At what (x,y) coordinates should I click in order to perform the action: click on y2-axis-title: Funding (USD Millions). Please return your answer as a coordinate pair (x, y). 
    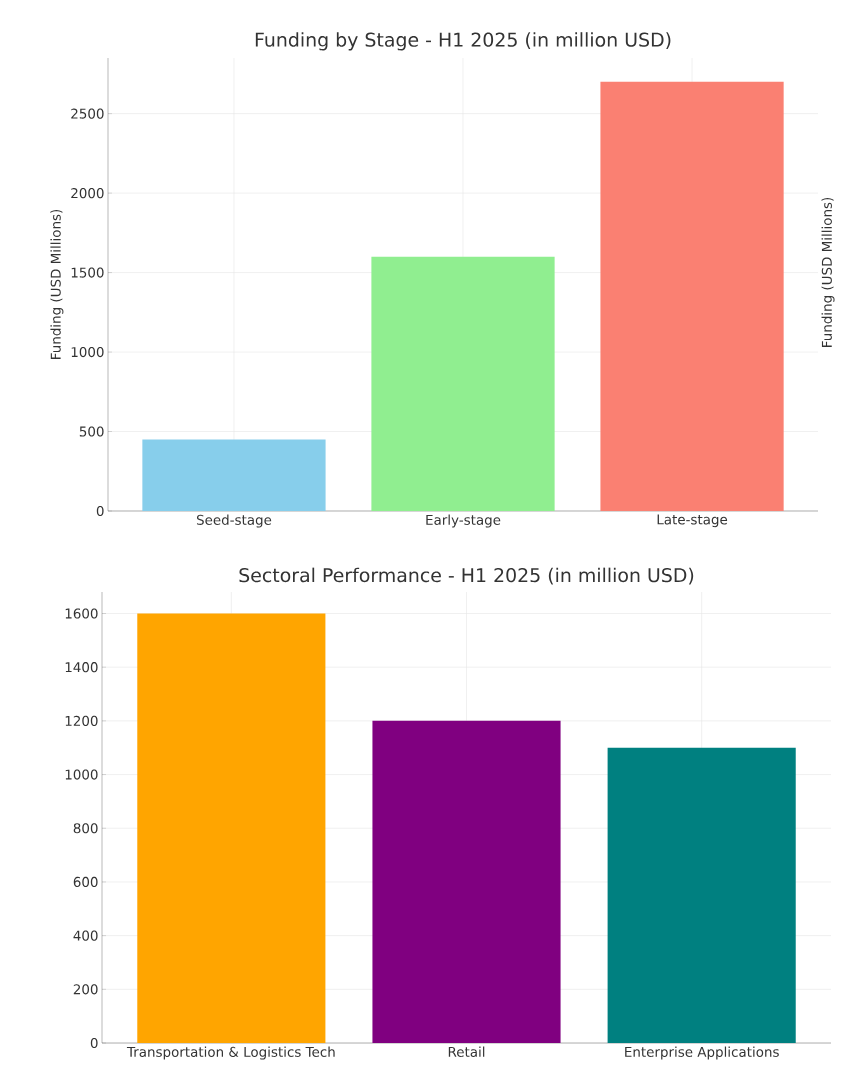
    Looking at the image, I should click on (828, 272).